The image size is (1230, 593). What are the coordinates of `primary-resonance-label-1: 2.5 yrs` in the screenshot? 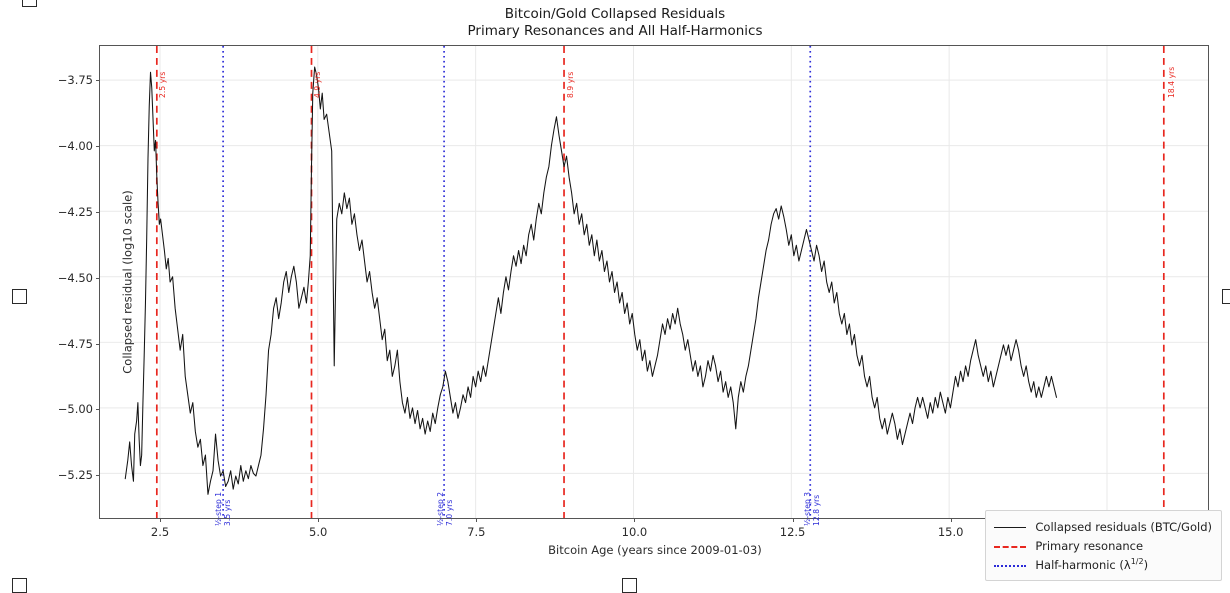 It's located at (163, 84).